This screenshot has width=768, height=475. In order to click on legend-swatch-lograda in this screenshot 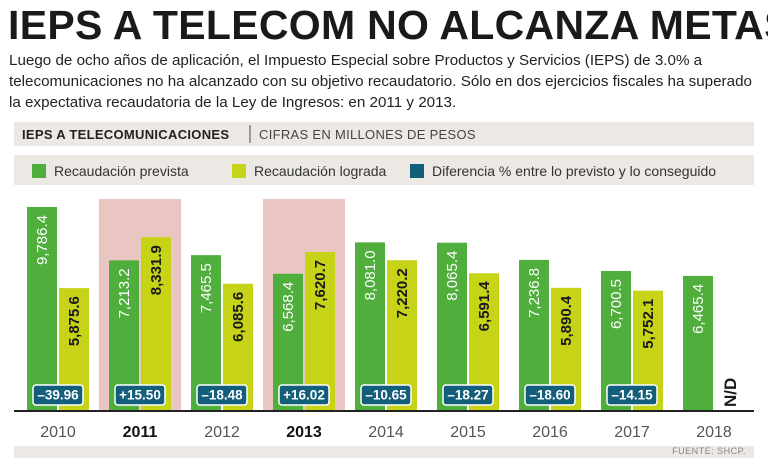, I will do `click(239, 170)`.